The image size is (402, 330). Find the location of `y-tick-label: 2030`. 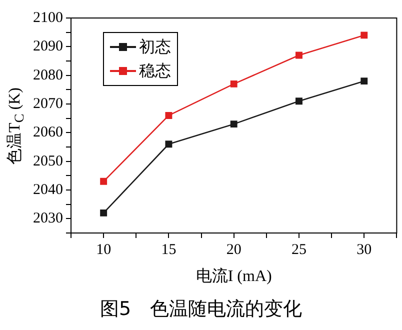

y-tick-label: 2030 is located at coordinates (48, 218).